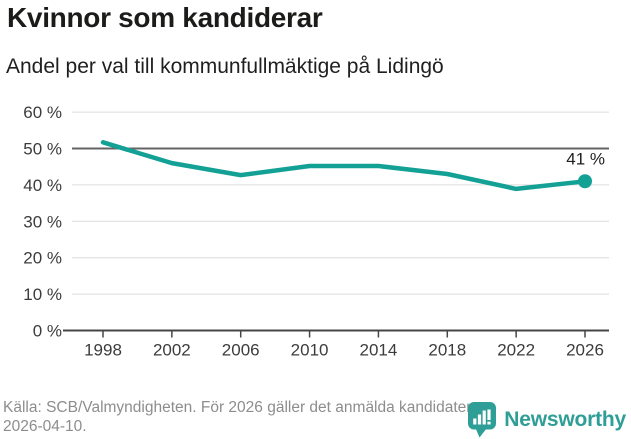 The height and width of the screenshot is (439, 631). Describe the element at coordinates (482, 420) in the screenshot. I see `newsworthy-icon` at that location.